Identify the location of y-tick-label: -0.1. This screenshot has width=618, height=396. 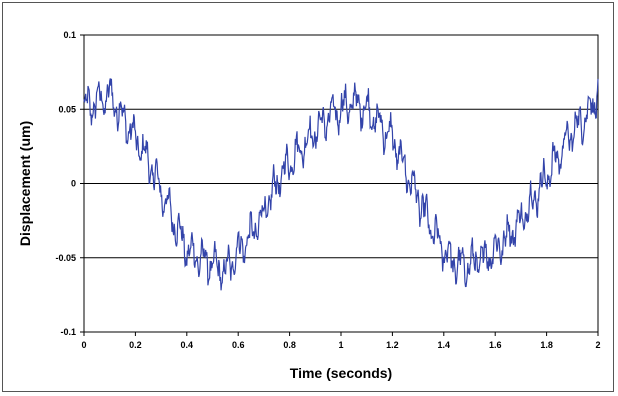
(68, 332).